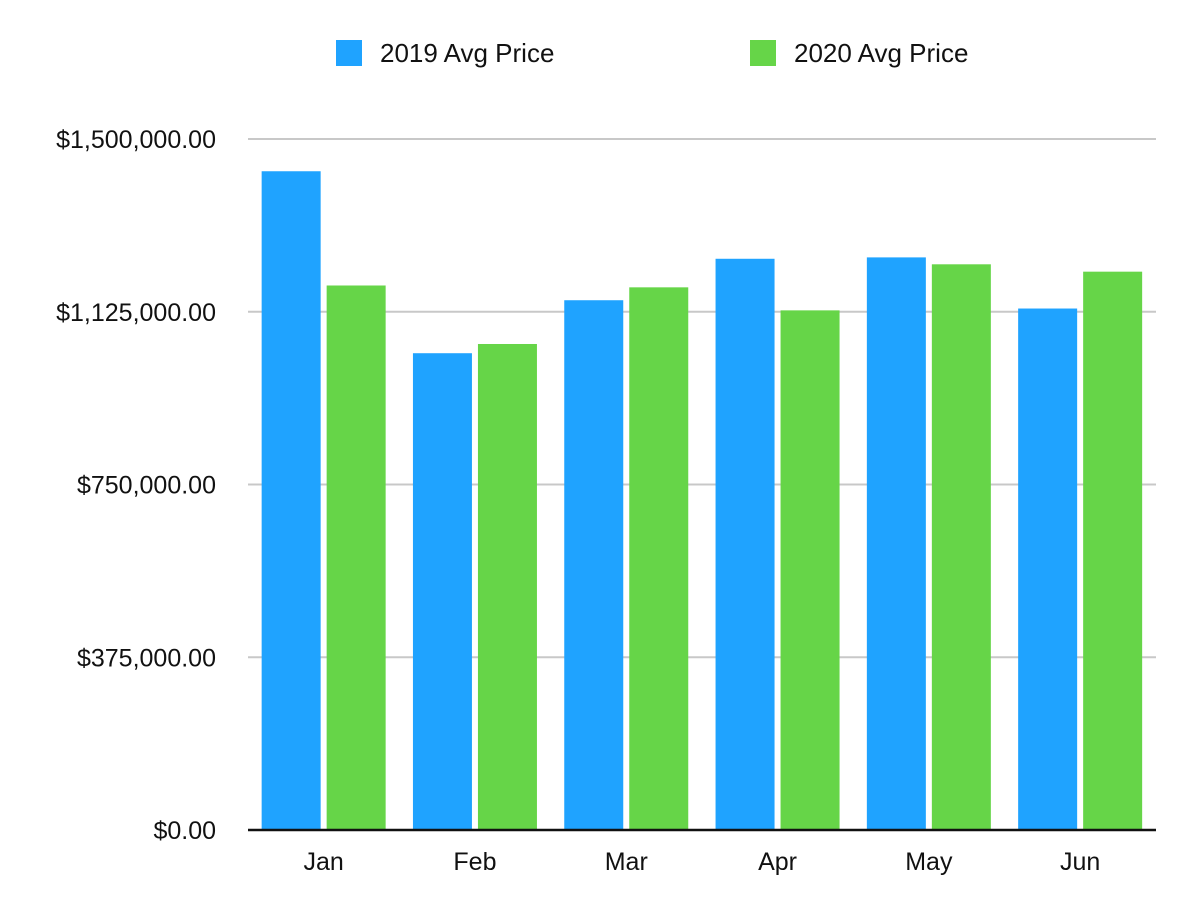  Describe the element at coordinates (652, 53) in the screenshot. I see `chart-legend: 2019 Avg Price 2020 Avg Price` at that location.